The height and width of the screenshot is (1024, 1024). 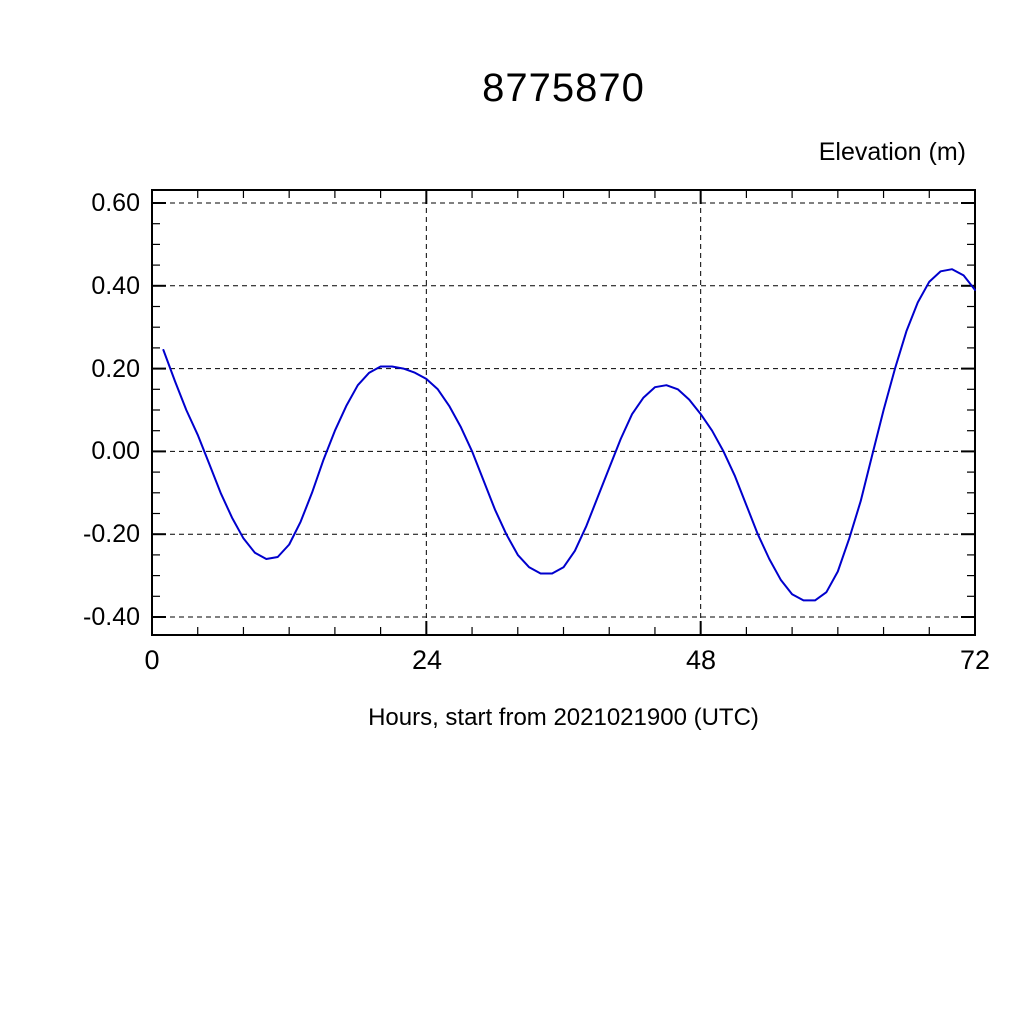 What do you see at coordinates (563, 717) in the screenshot?
I see `x-axis-title: Hours, start from 2021021900 (UTC)` at bounding box center [563, 717].